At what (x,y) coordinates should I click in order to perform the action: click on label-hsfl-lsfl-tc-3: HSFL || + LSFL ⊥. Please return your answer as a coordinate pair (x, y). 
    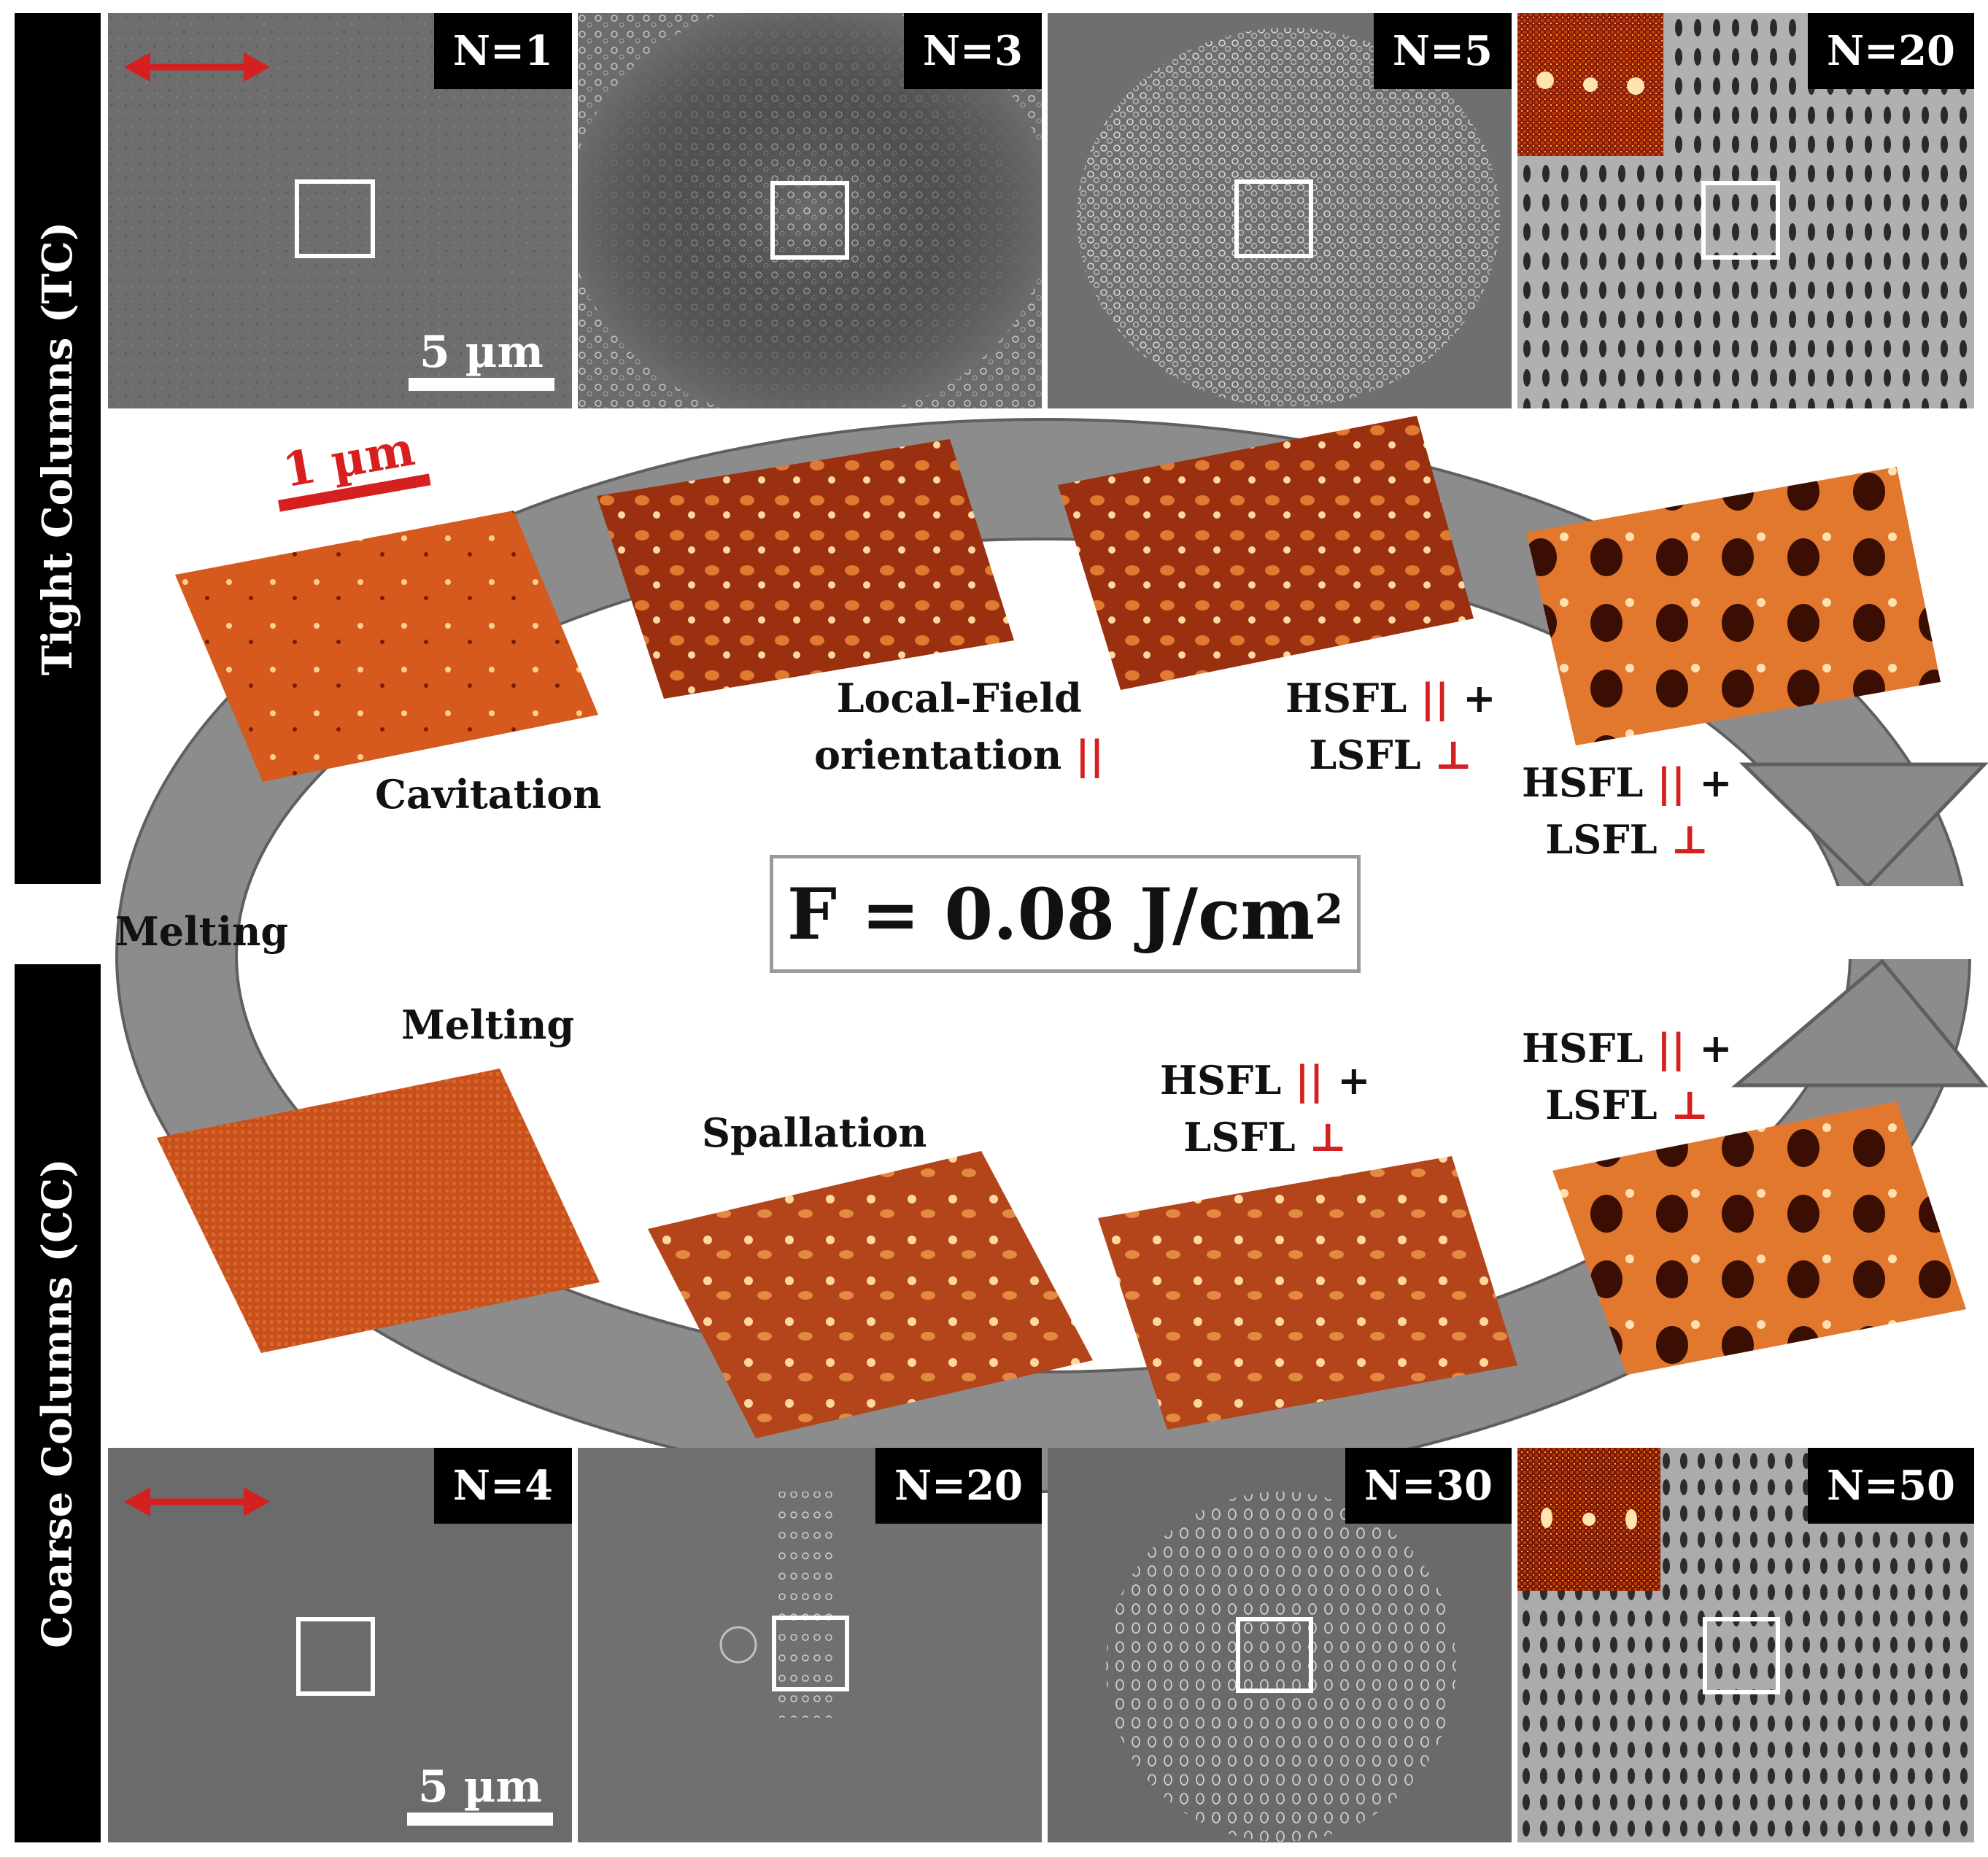
    Looking at the image, I should click on (1390, 727).